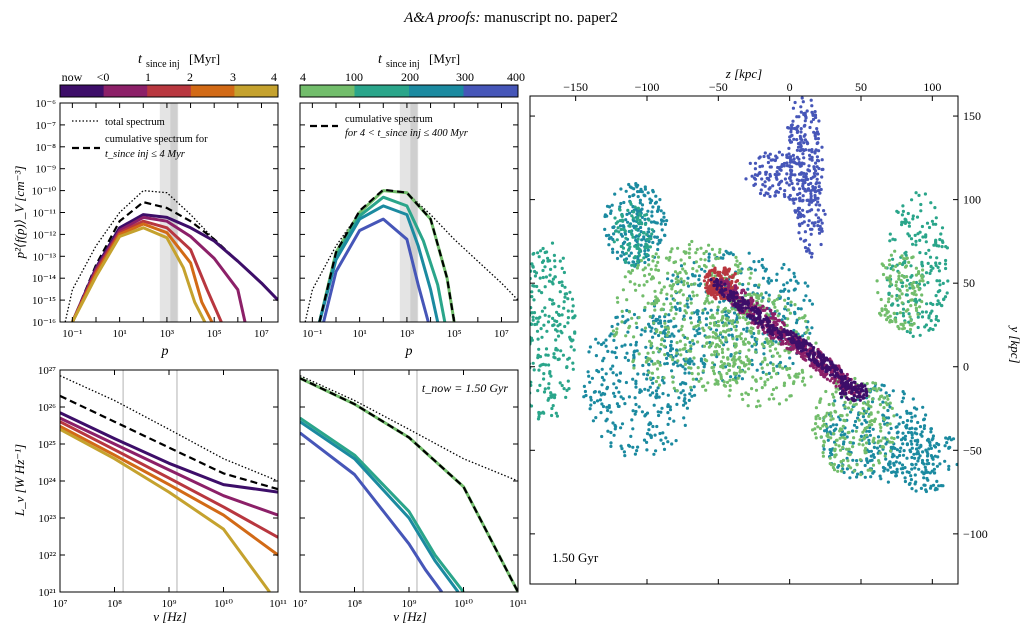 This screenshot has height=625, width=1022. What do you see at coordinates (47, 371) in the screenshot?
I see `y-tick-label: 10²⁷` at bounding box center [47, 371].